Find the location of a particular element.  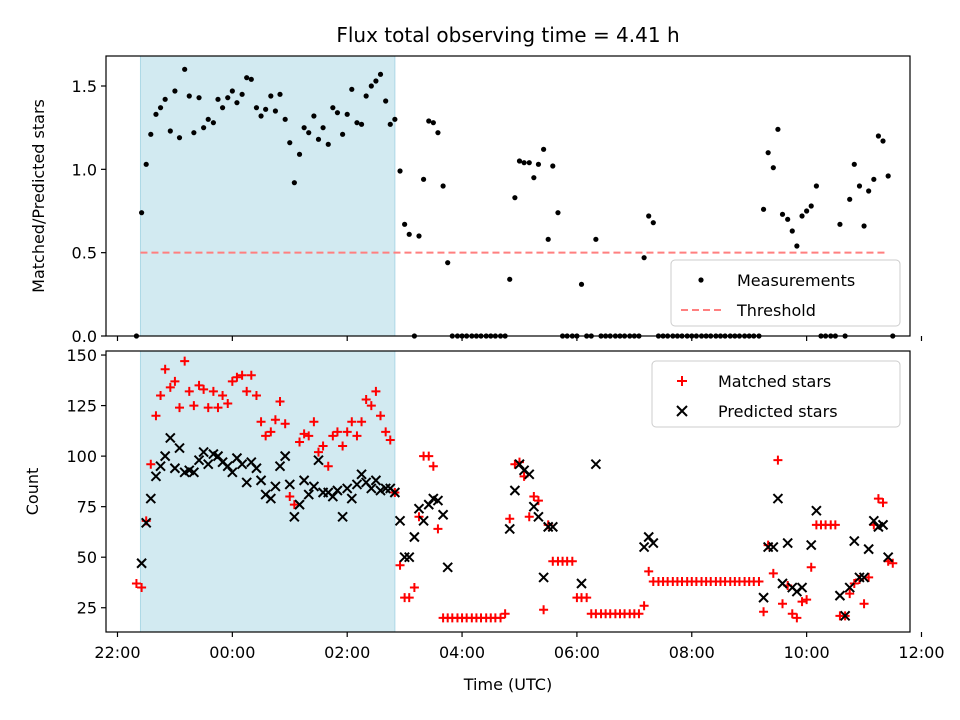

x-tick-label: 02:00 is located at coordinates (347, 652).